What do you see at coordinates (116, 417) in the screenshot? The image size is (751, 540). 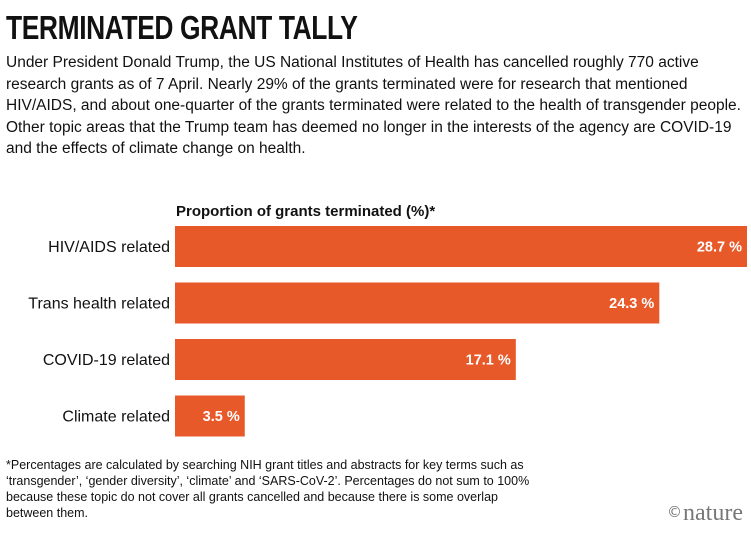 I see `category-label-climate-related: Climate related` at bounding box center [116, 417].